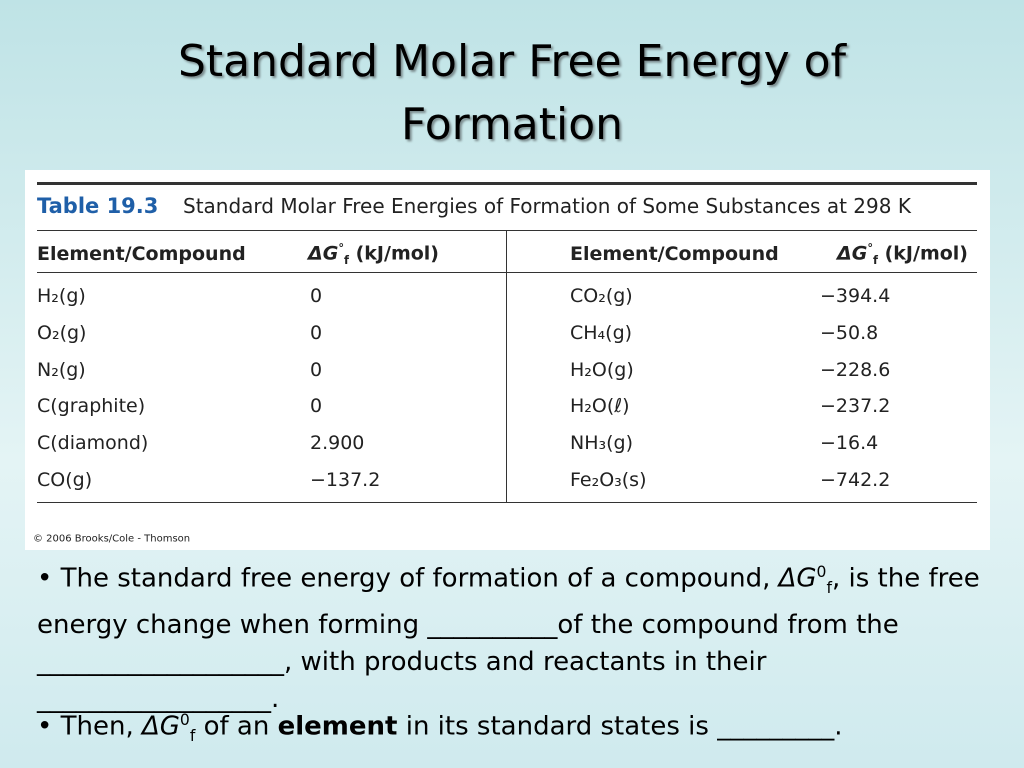 The height and width of the screenshot is (768, 1024). What do you see at coordinates (345, 480) in the screenshot?
I see `table-cell: −137.2` at bounding box center [345, 480].